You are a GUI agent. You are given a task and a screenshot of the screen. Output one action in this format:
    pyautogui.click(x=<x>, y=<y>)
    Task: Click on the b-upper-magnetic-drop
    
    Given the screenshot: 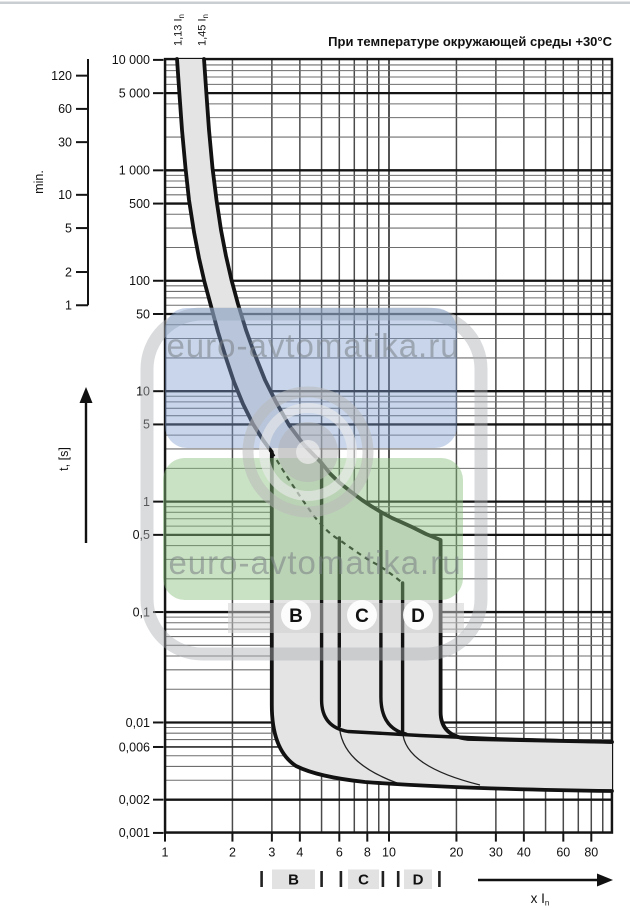 What is the action you would take?
    pyautogui.click(x=466, y=602)
    